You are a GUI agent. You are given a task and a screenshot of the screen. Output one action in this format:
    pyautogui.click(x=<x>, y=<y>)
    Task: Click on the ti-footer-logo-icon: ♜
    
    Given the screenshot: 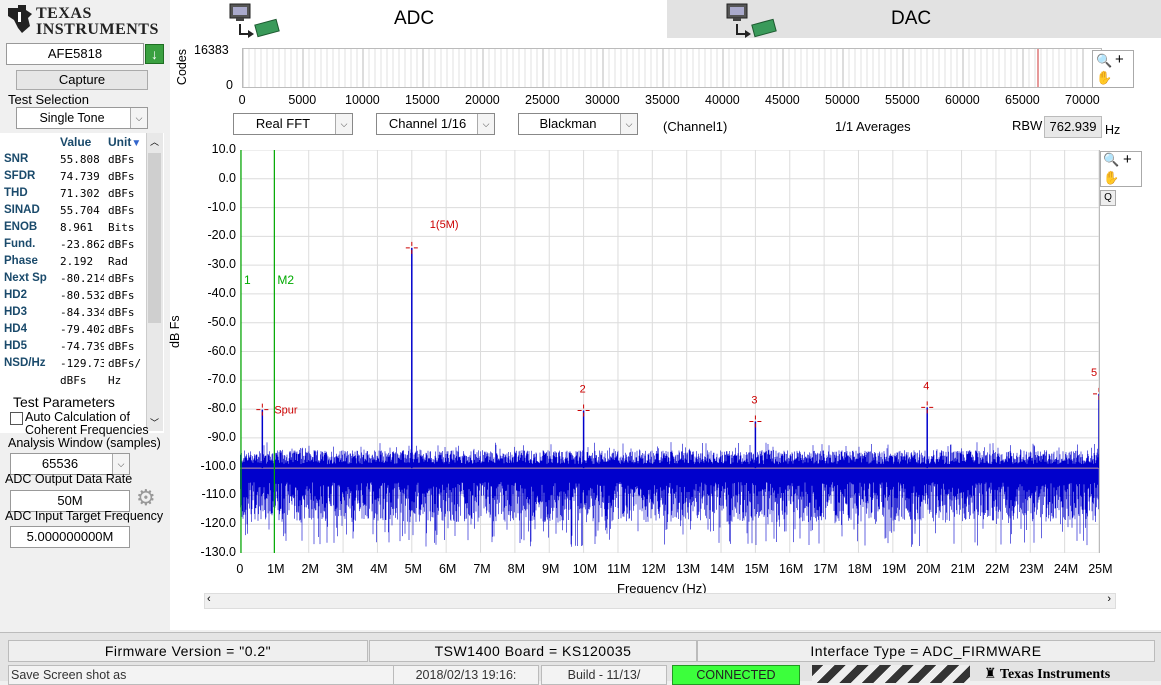 What is the action you would take?
    pyautogui.click(x=990, y=673)
    